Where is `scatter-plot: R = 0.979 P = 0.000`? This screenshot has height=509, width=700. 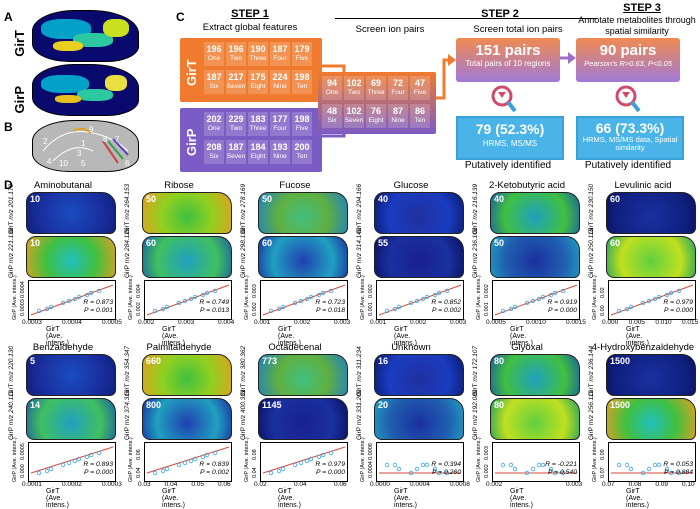 scatter-plot: R = 0.979 P = 0.000 is located at coordinates (652, 300).